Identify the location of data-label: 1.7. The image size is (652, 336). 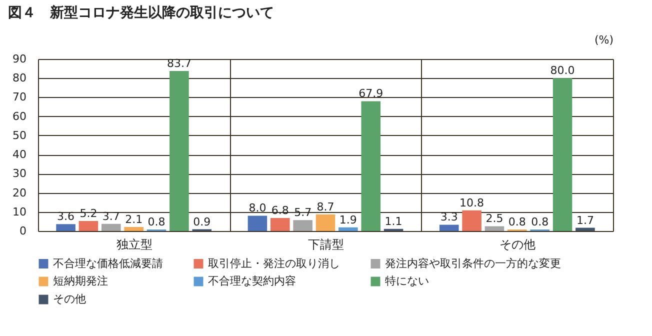
(585, 220).